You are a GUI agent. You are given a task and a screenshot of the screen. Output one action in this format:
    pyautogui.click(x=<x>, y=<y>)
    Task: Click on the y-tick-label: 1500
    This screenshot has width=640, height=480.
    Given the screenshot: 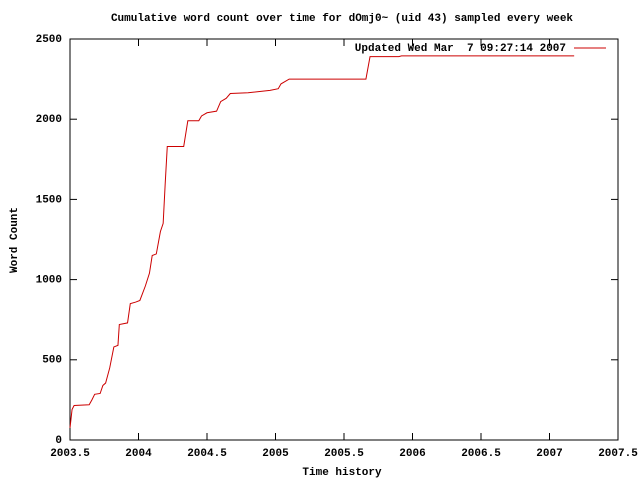 What is the action you would take?
    pyautogui.click(x=49, y=200)
    